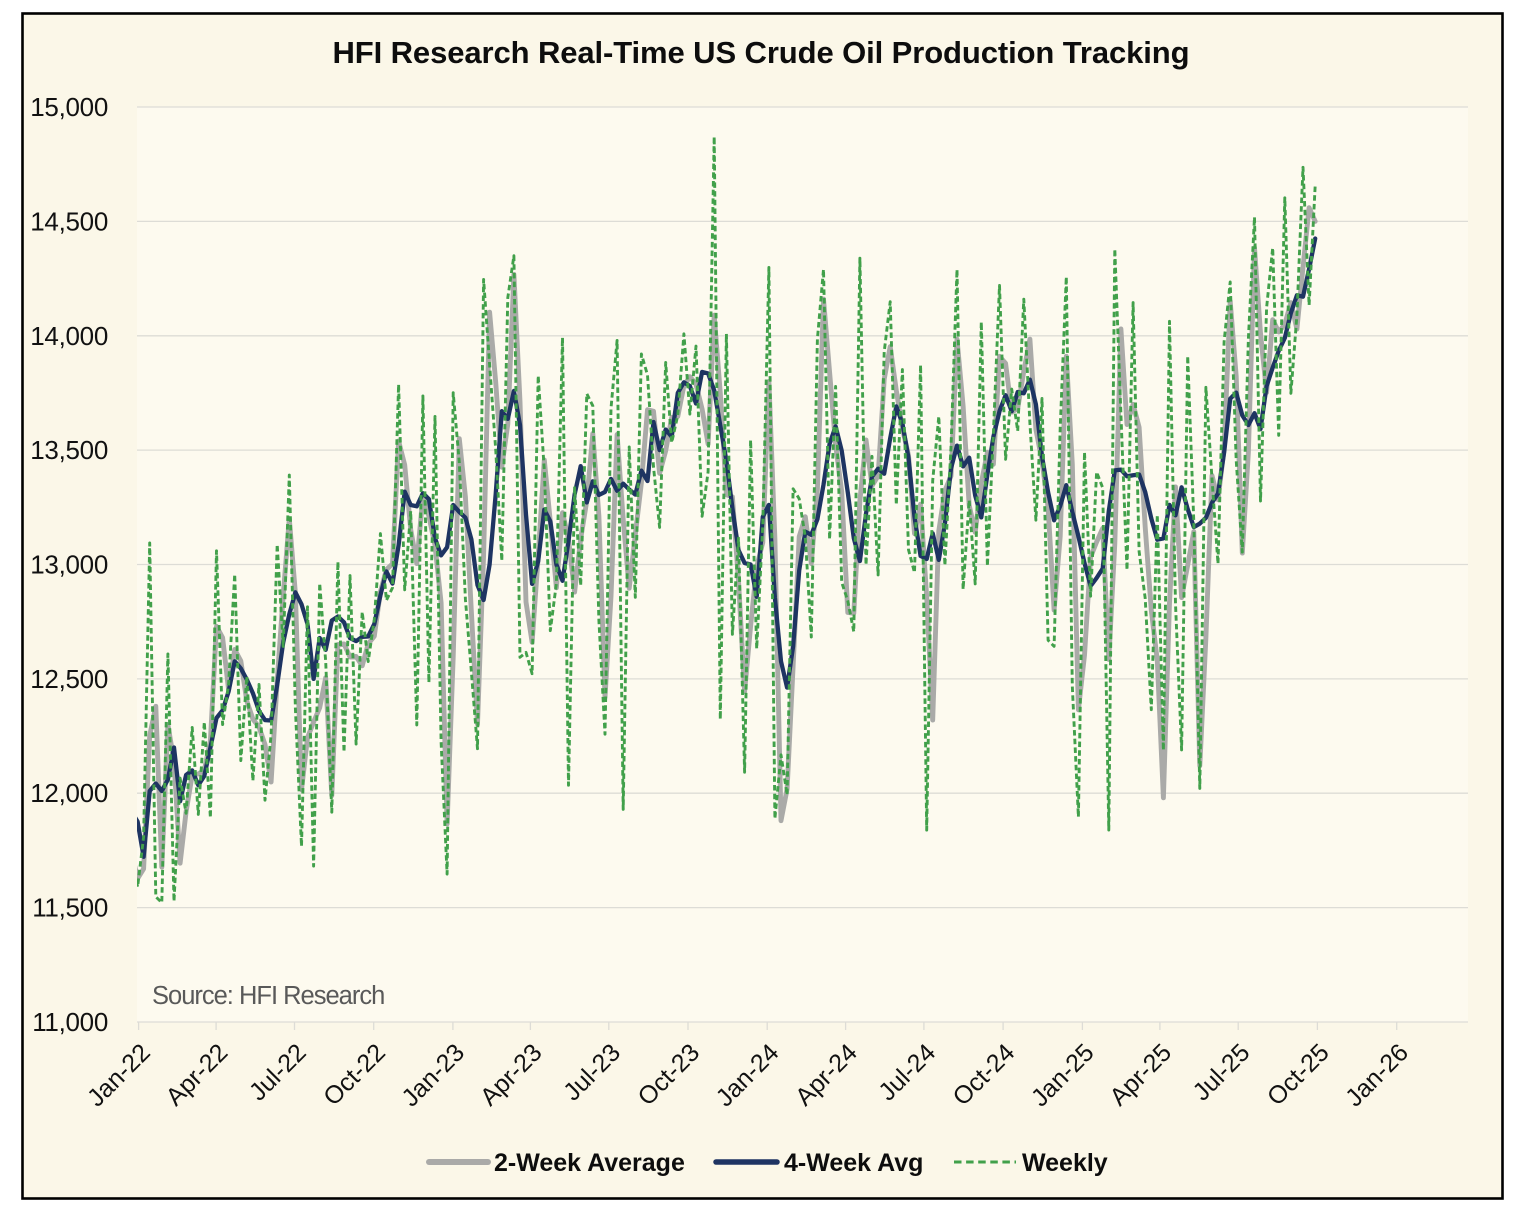 Image resolution: width=1522 pixels, height=1218 pixels. Describe the element at coordinates (69, 107) in the screenshot. I see `svg-text: 15,000` at that location.